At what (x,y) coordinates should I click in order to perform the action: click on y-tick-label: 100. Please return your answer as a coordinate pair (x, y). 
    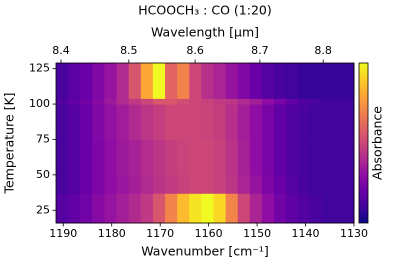
    Looking at the image, I should click on (39, 103).